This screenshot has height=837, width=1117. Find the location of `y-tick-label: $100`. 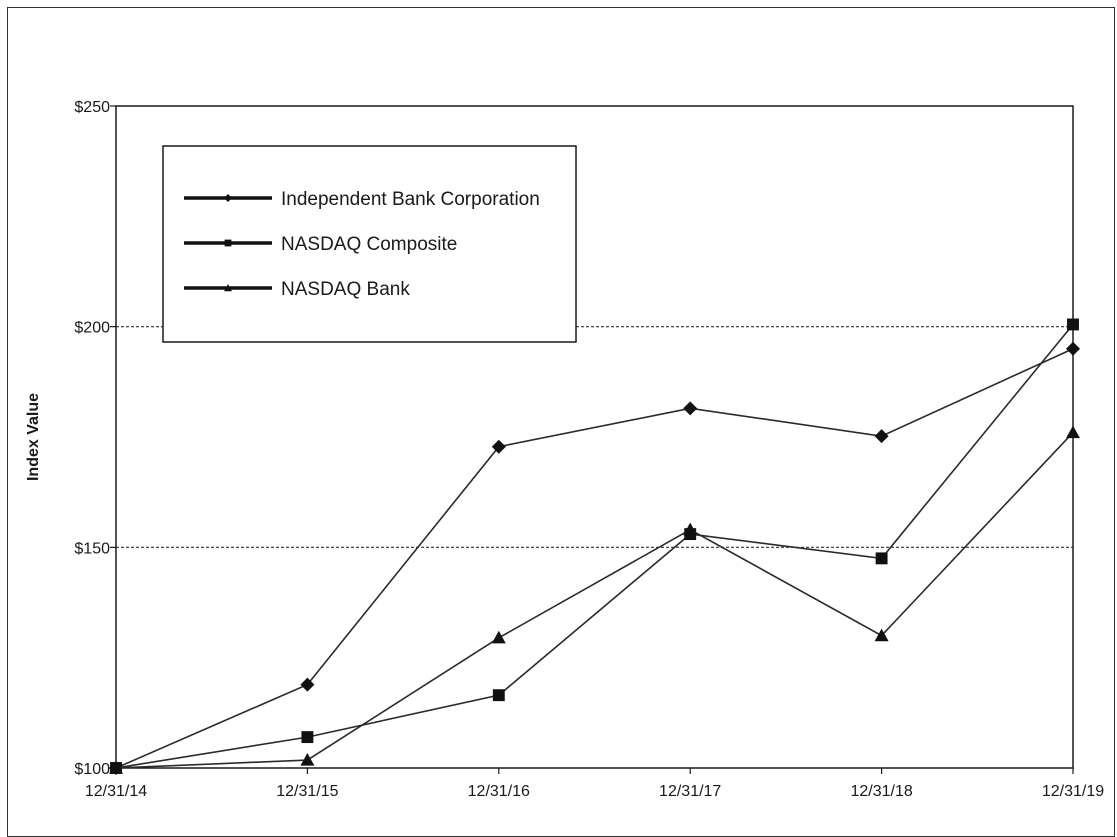

y-tick-label: $100 is located at coordinates (92, 769).